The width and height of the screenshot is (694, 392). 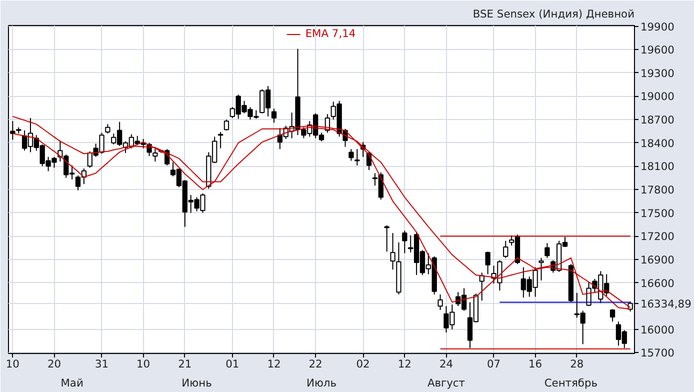 I want to click on x-tick-label: 24, so click(x=446, y=364).